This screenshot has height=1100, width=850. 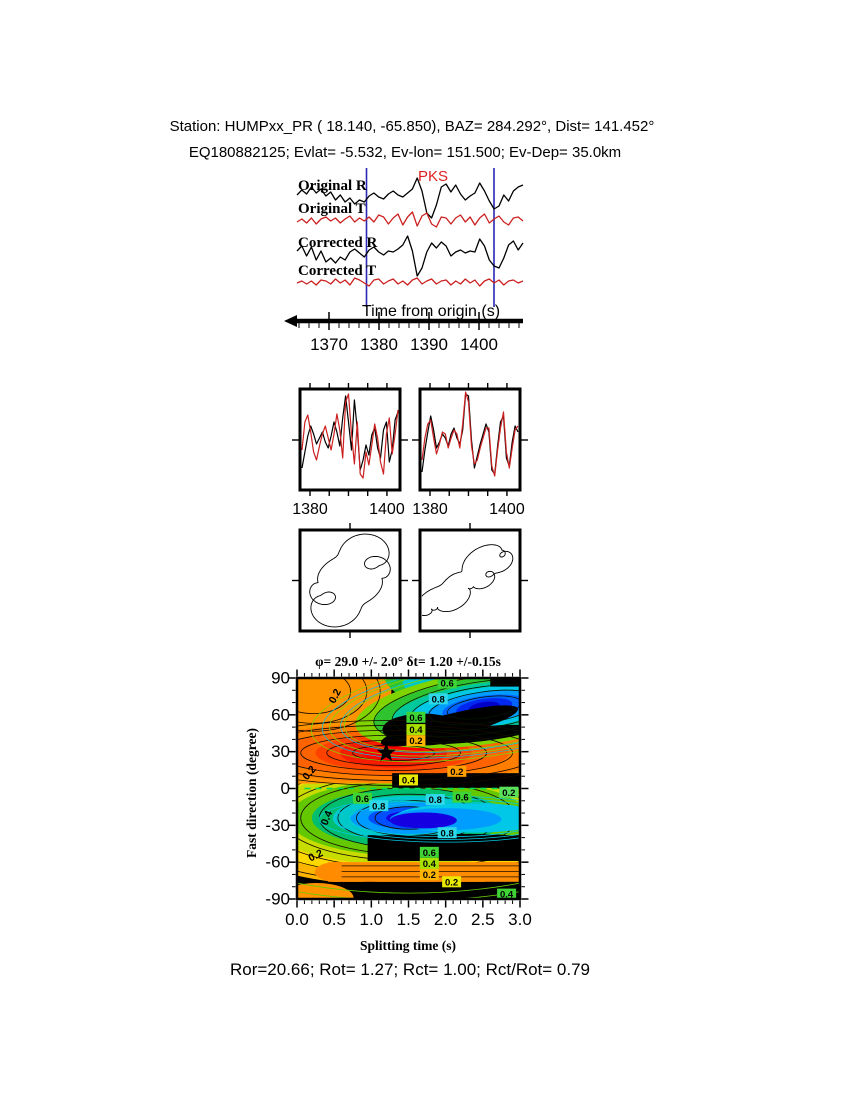 What do you see at coordinates (433, 176) in the screenshot?
I see `phase-label: PKS` at bounding box center [433, 176].